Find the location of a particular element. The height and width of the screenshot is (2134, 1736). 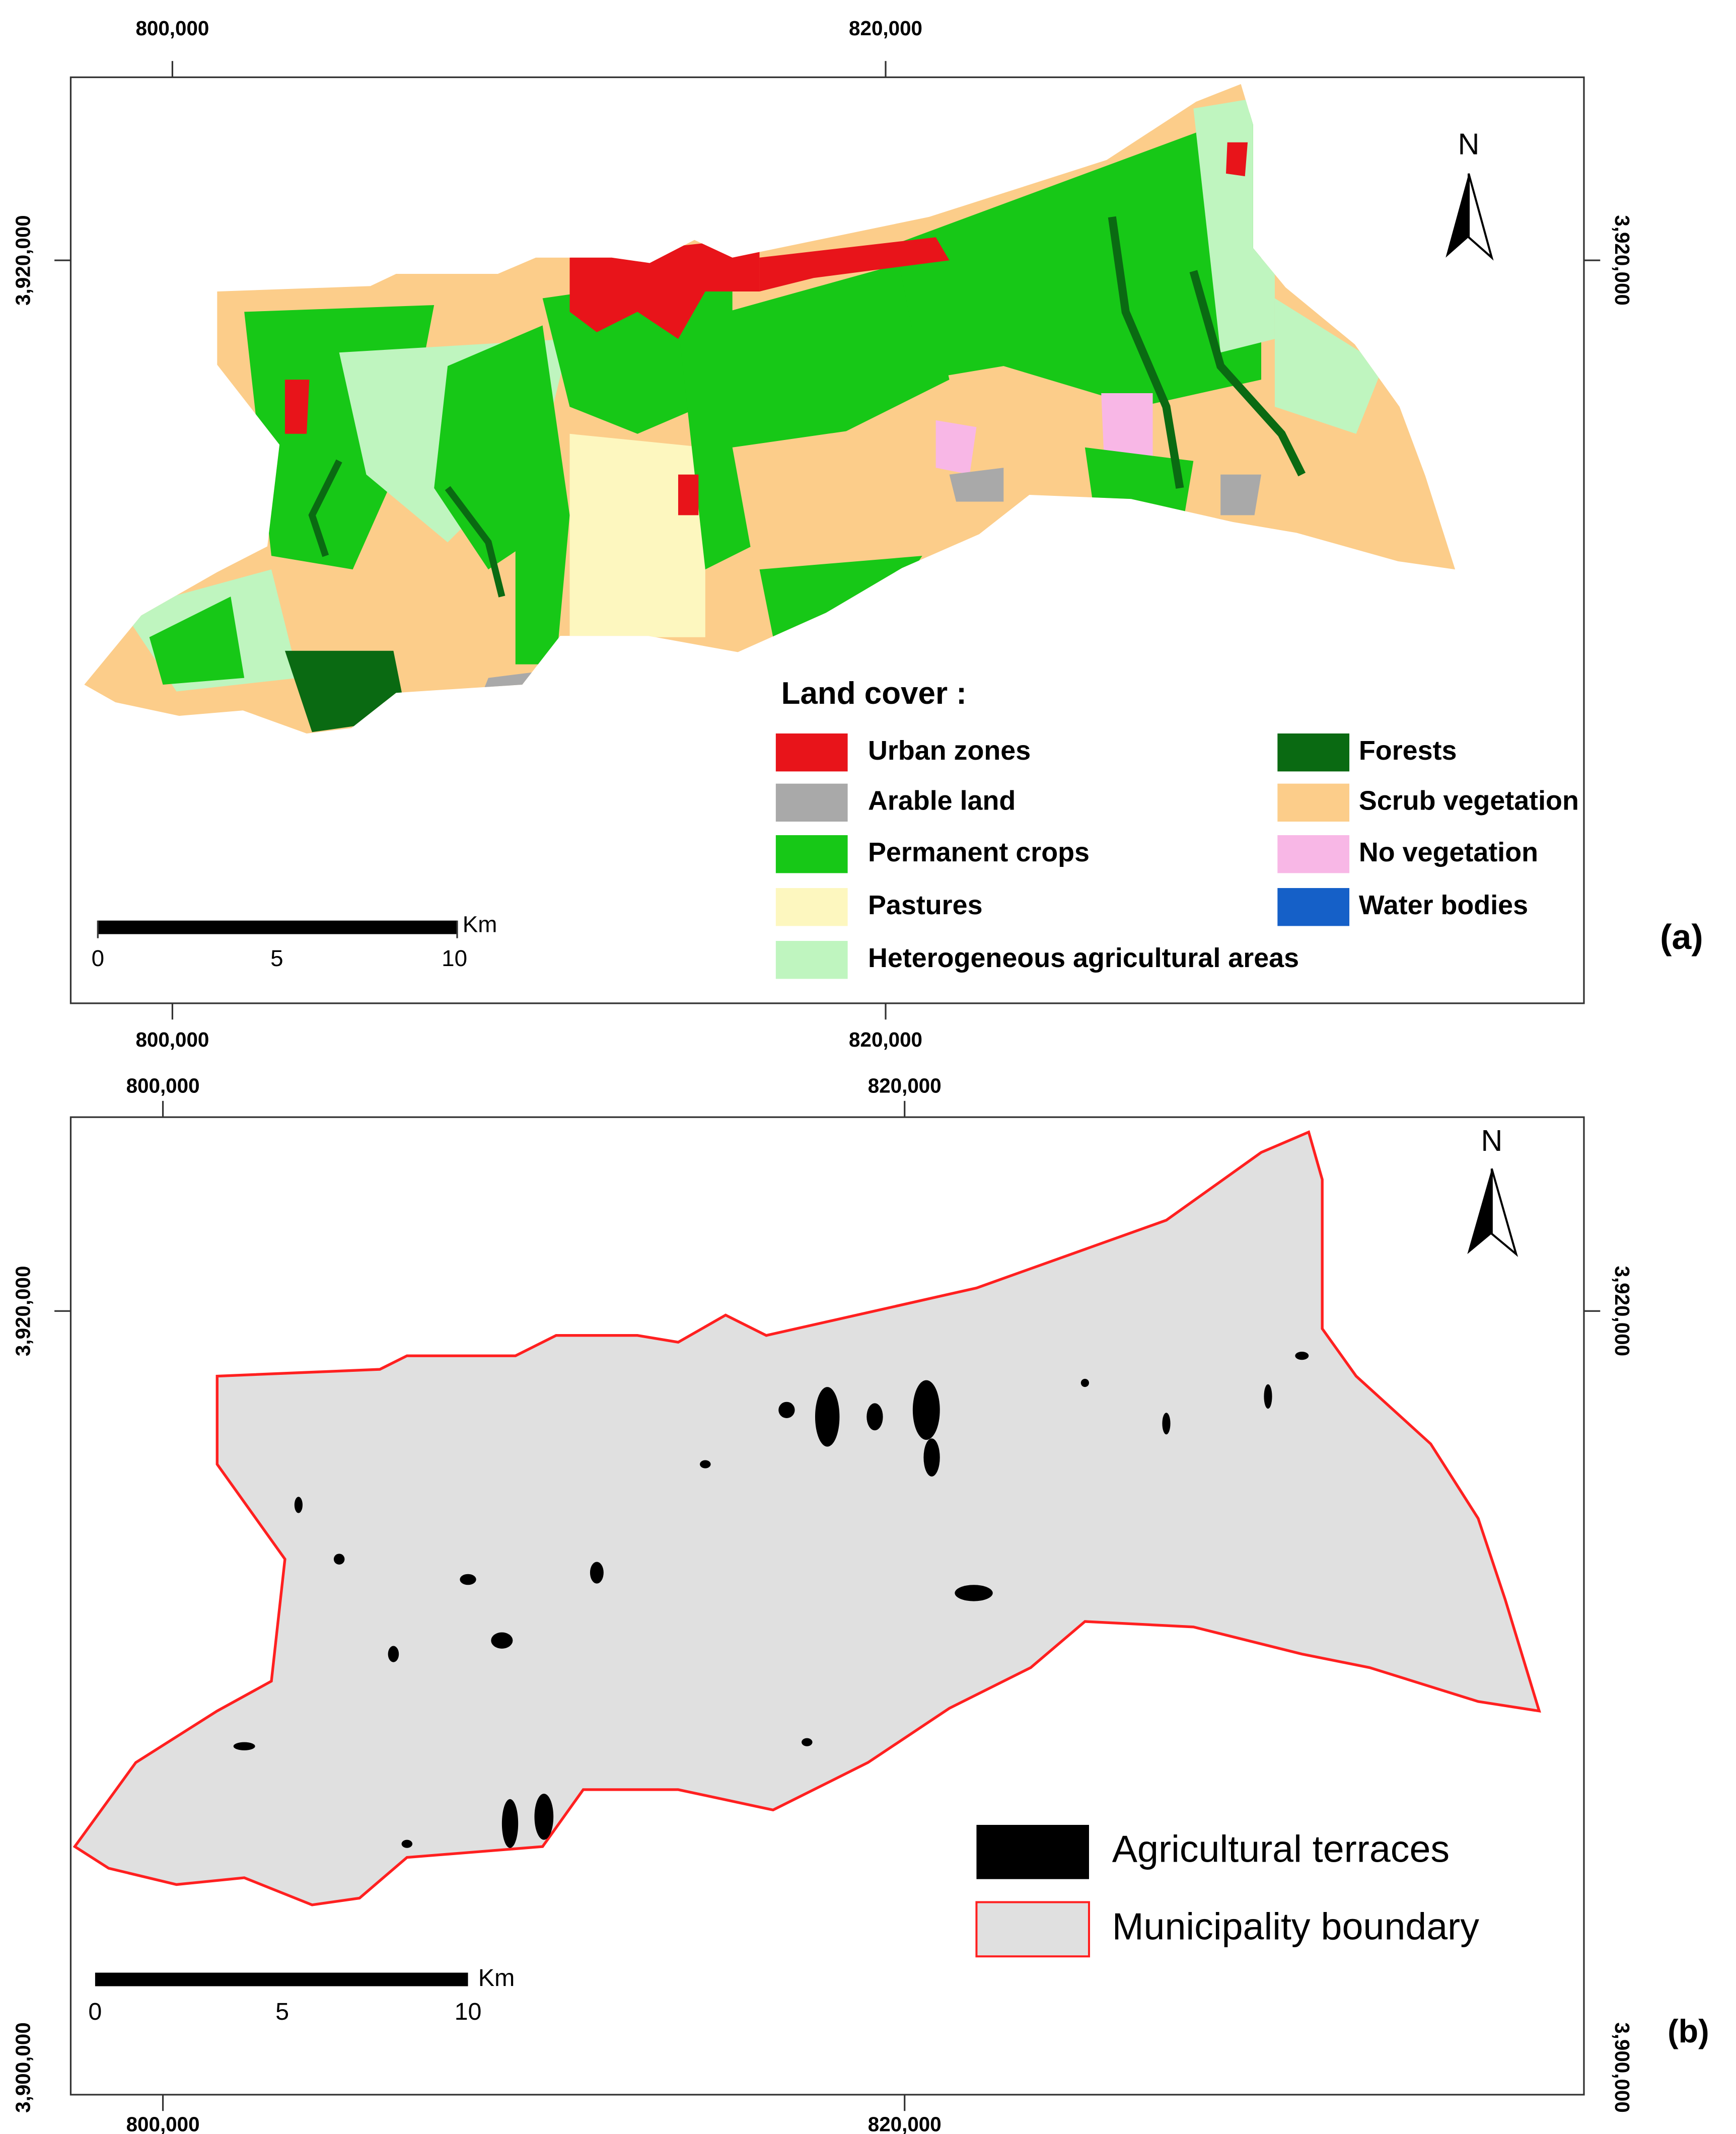

legend-label: Water bodies is located at coordinates (1443, 905).